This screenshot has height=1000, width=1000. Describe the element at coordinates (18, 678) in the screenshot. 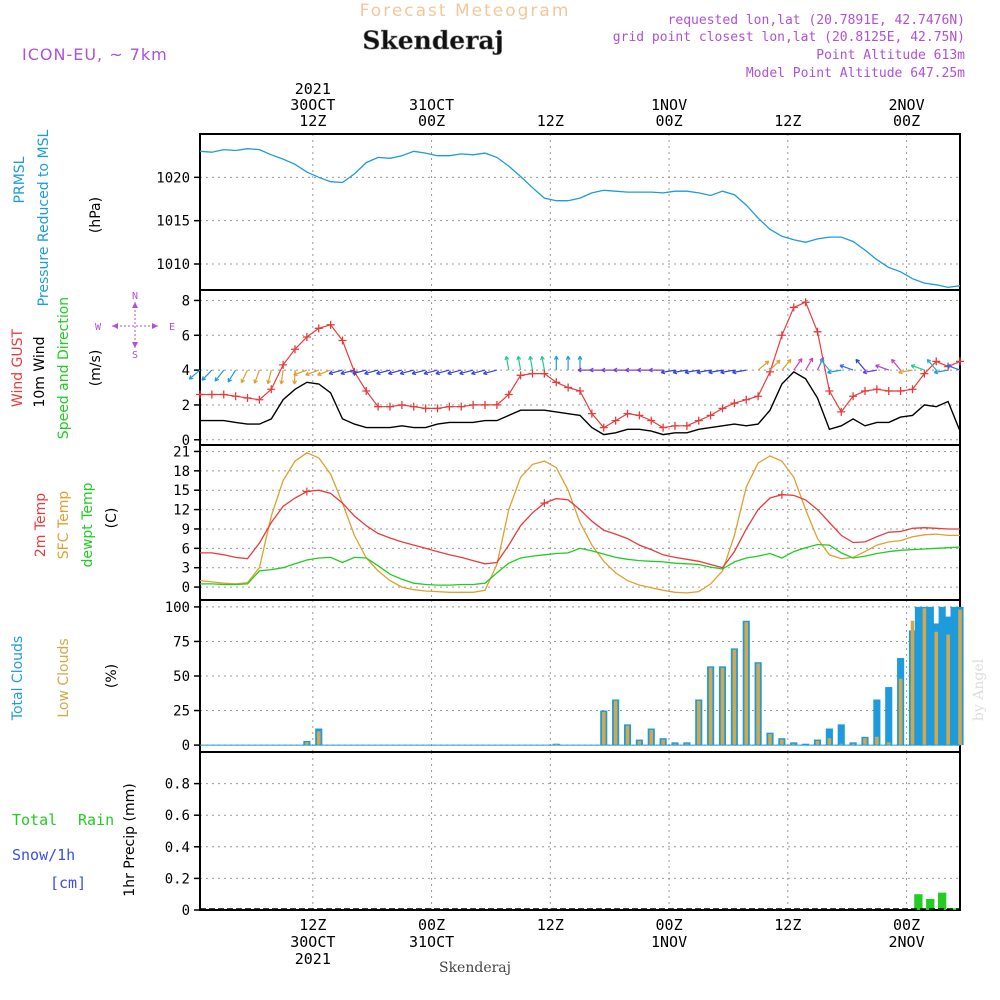

I see `total-clouds-label: Total Clouds` at that location.